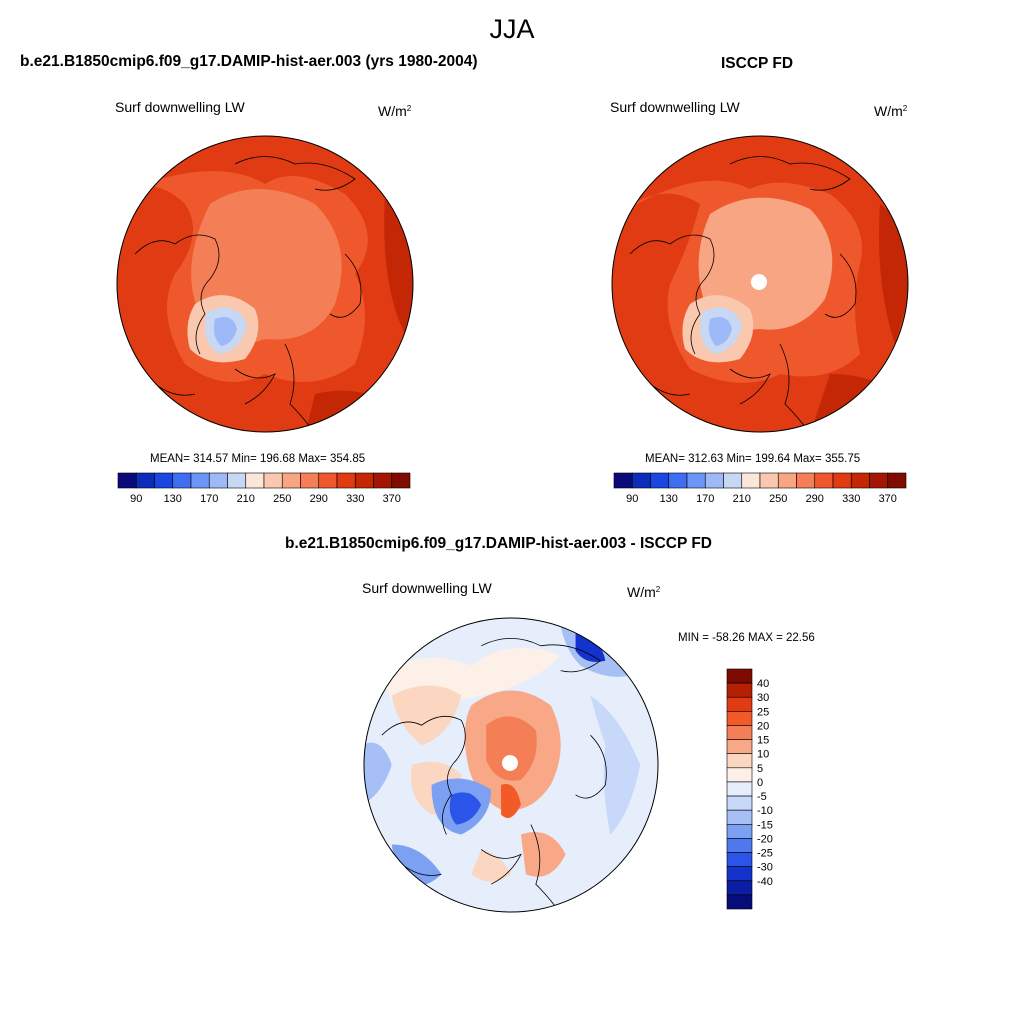 The image size is (1024, 1024). Describe the element at coordinates (511, 765) in the screenshot. I see `difference-polar-map` at that location.